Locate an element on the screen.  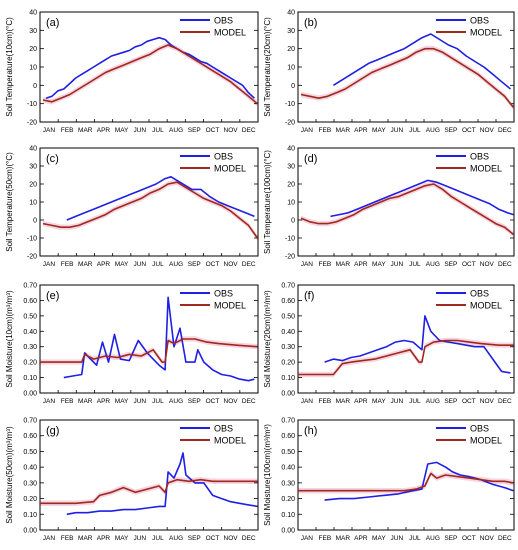
y-axis-label: Soil Moisture(50cm)(m³/m³) is located at coordinates (9, 475).